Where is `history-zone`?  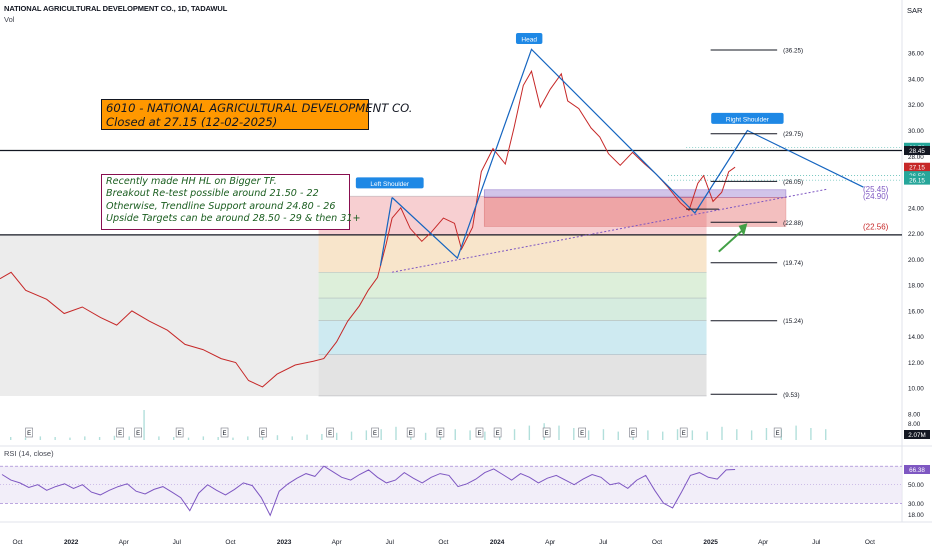 history-zone is located at coordinates (159, 315).